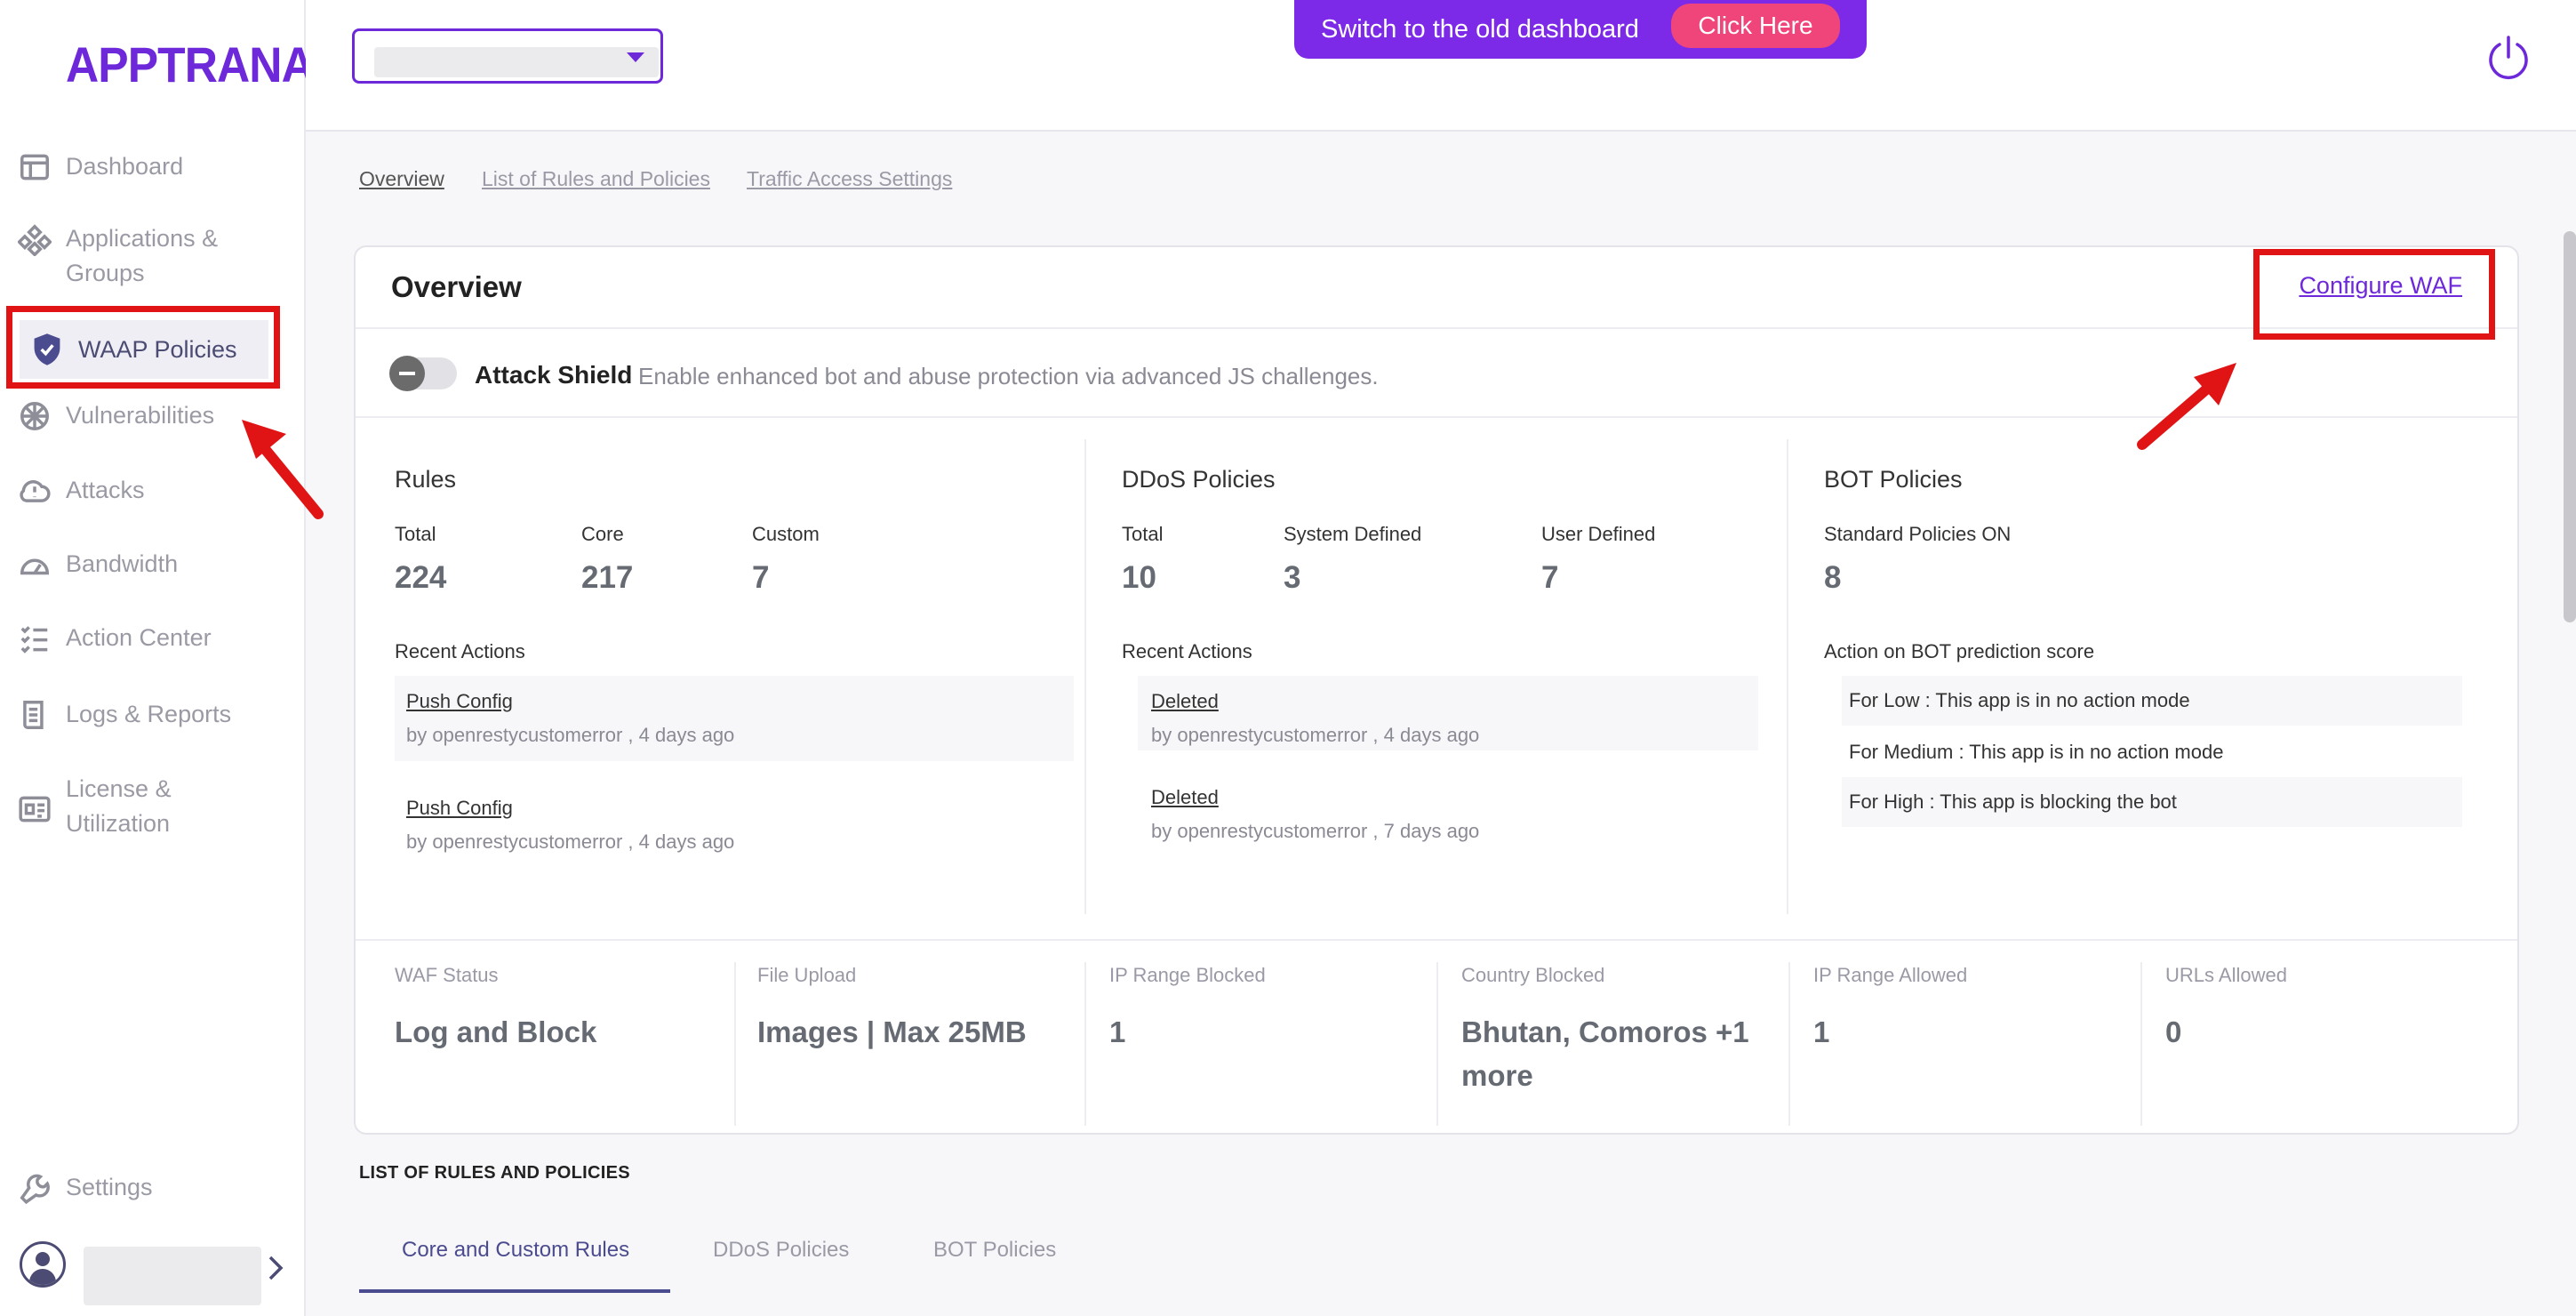  What do you see at coordinates (426, 480) in the screenshot?
I see `rules-title: Rules` at bounding box center [426, 480].